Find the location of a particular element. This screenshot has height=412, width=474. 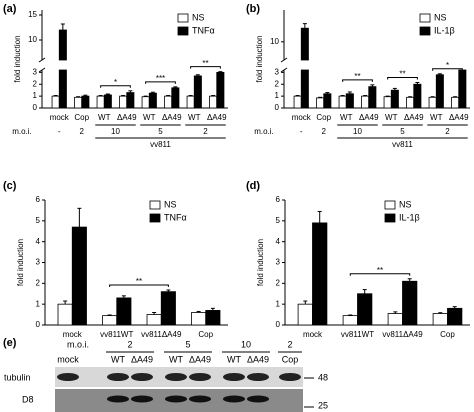

legend-swatch is located at coordinates (425, 18).